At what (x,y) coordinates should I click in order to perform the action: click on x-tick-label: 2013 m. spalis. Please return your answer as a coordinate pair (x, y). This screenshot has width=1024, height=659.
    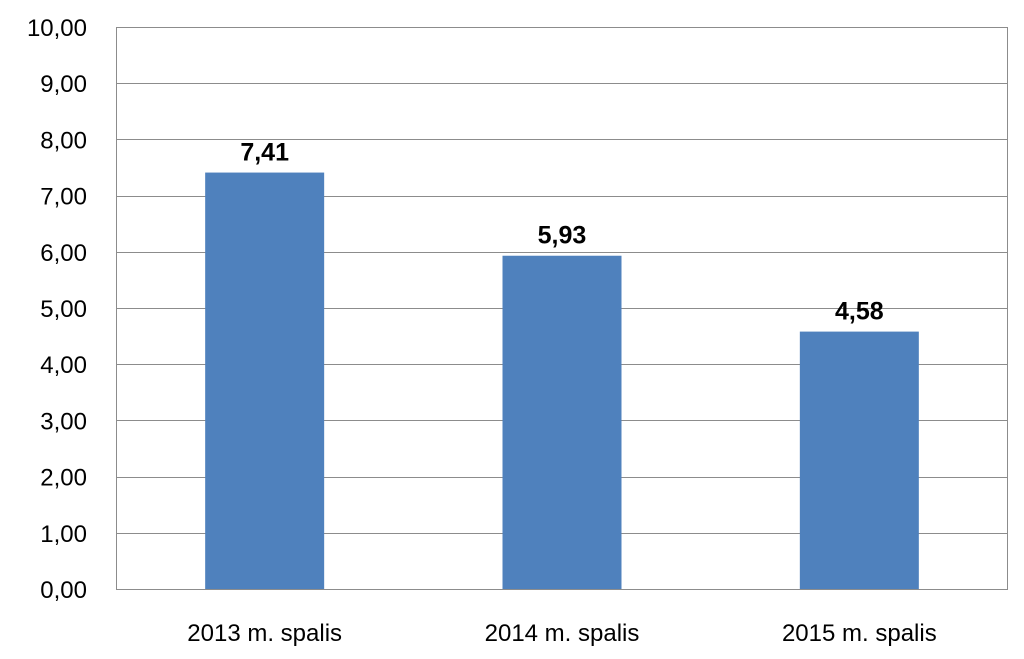
    Looking at the image, I should click on (264, 633).